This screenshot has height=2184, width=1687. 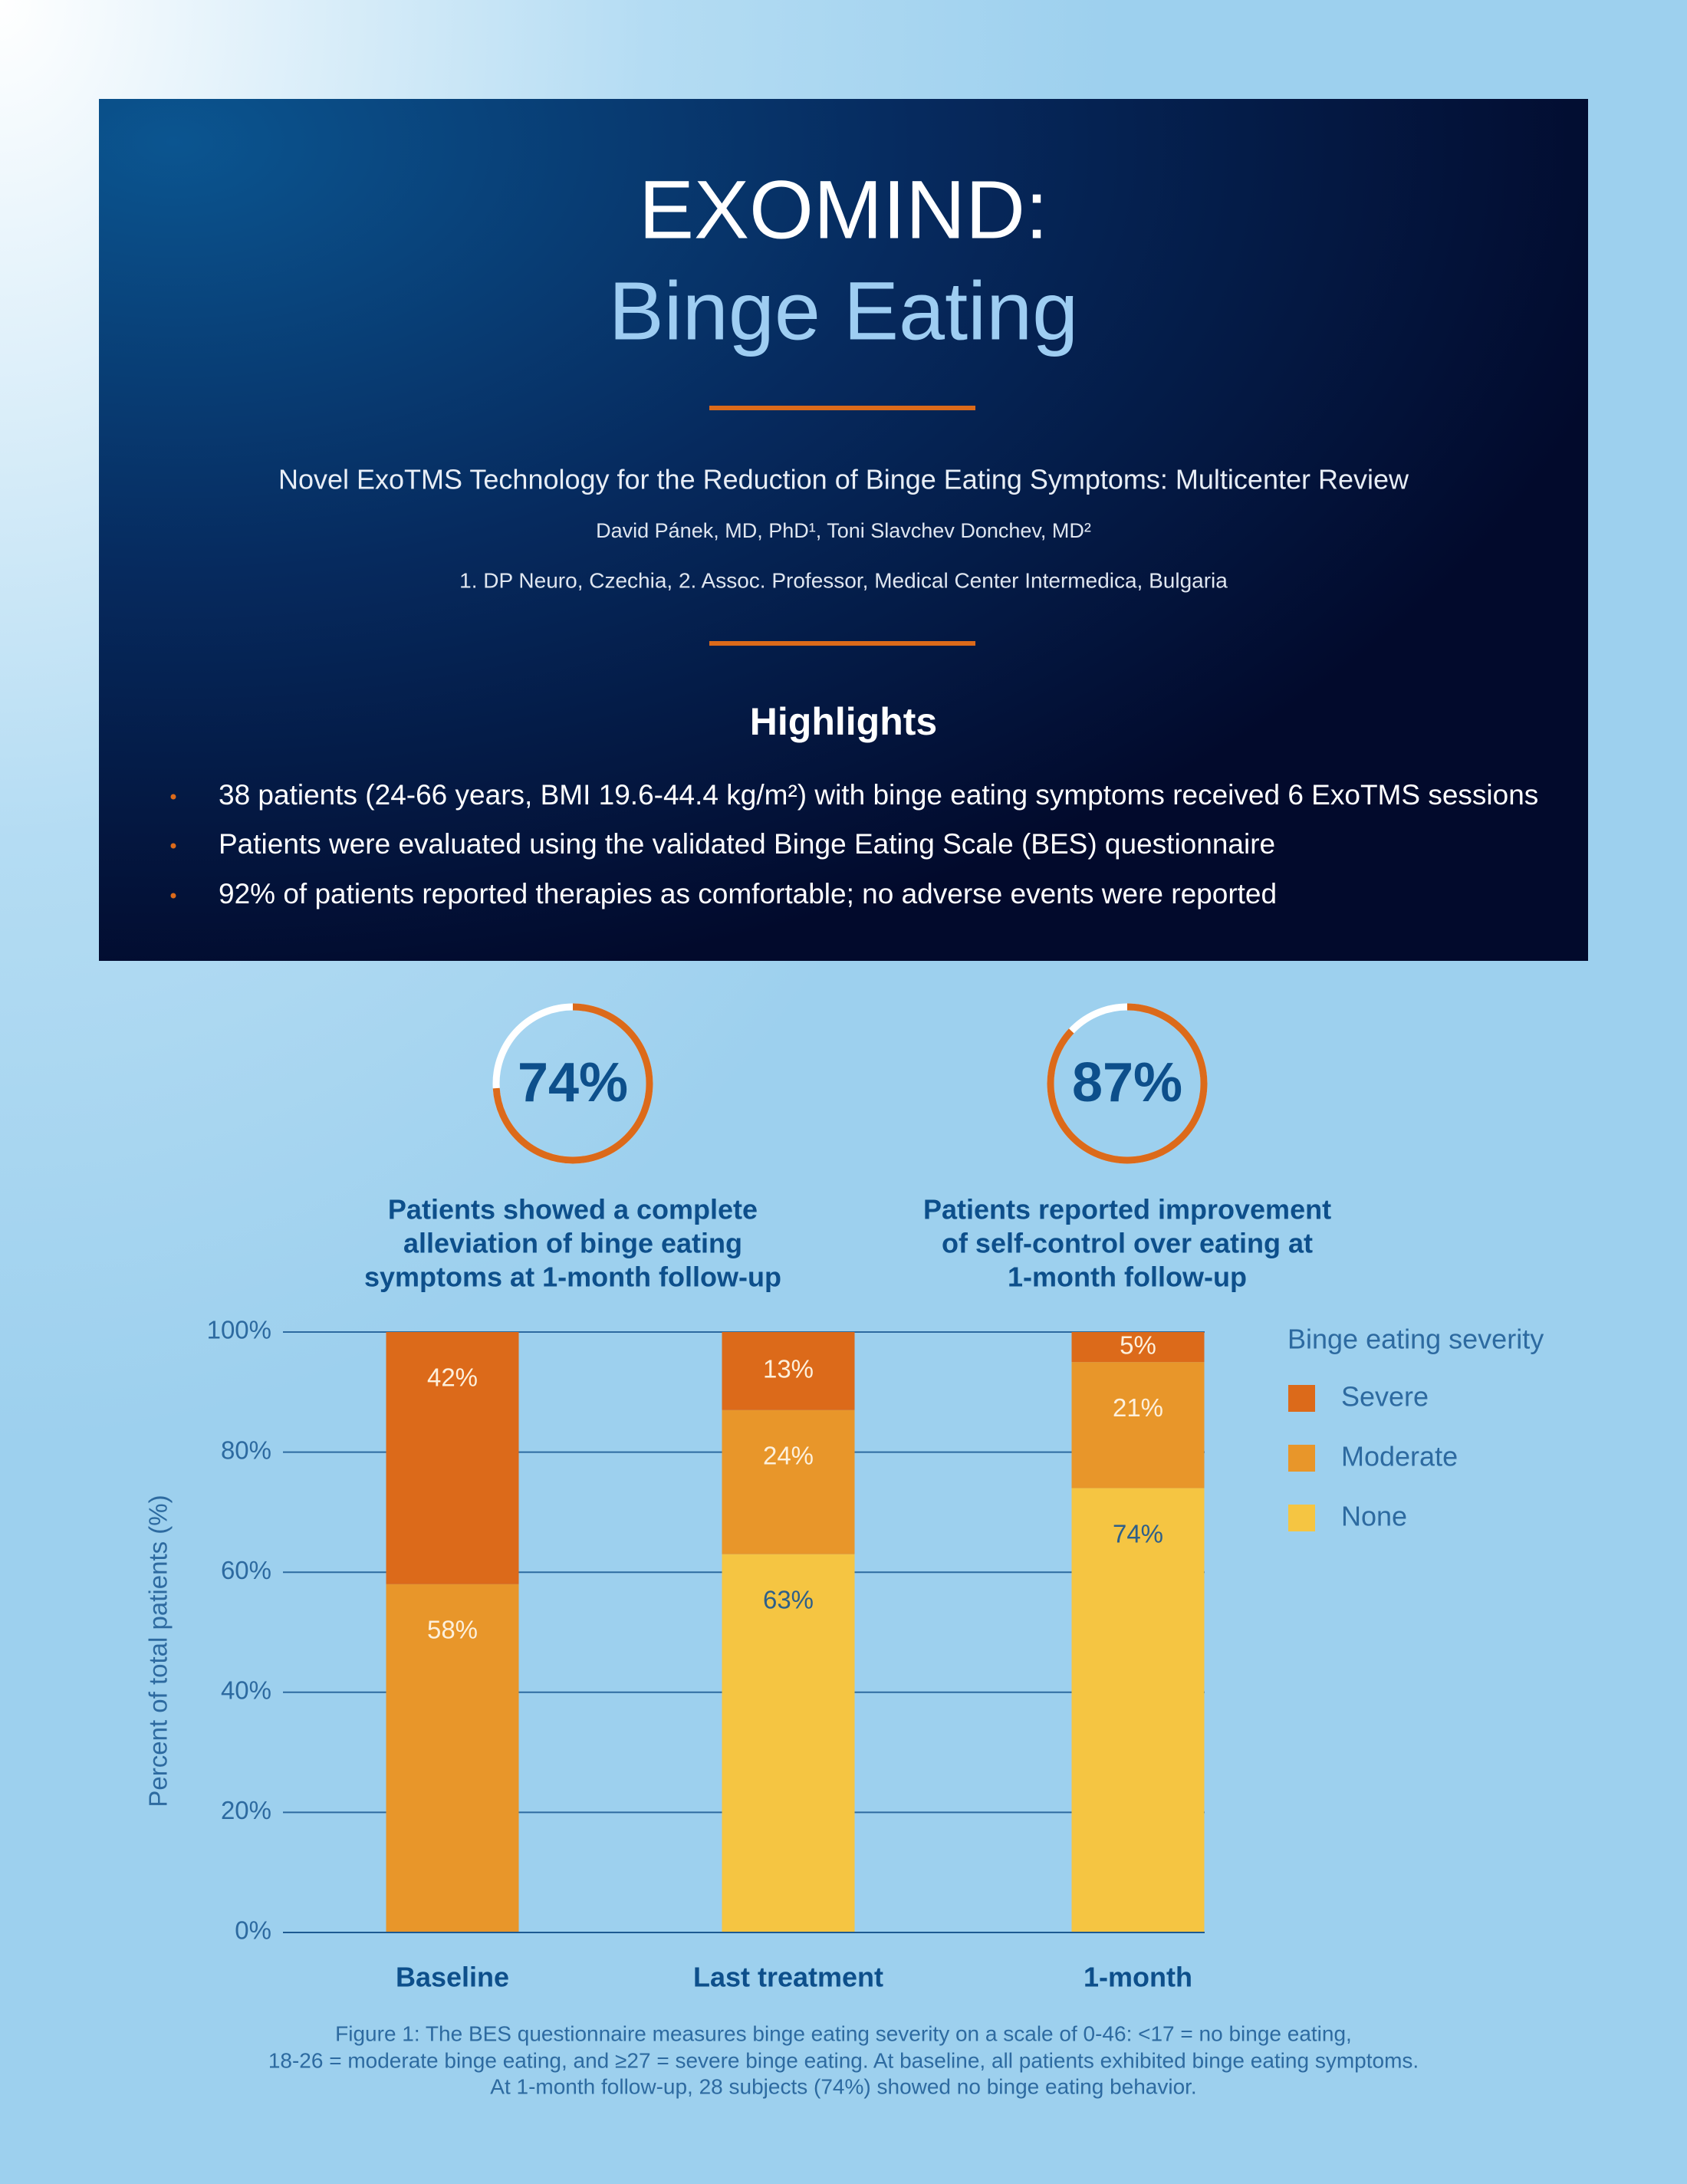 I want to click on y-tick-label: 20%, so click(x=246, y=1810).